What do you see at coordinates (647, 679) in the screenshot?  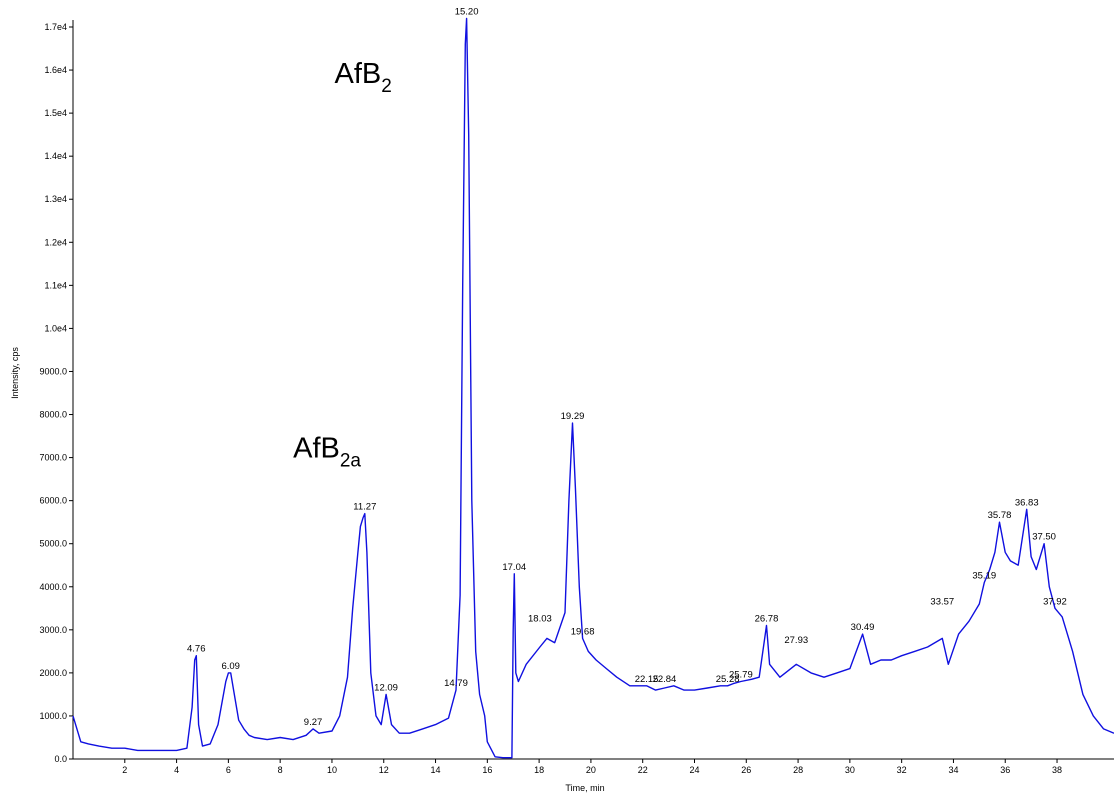 I see `peak-label: 22.15` at bounding box center [647, 679].